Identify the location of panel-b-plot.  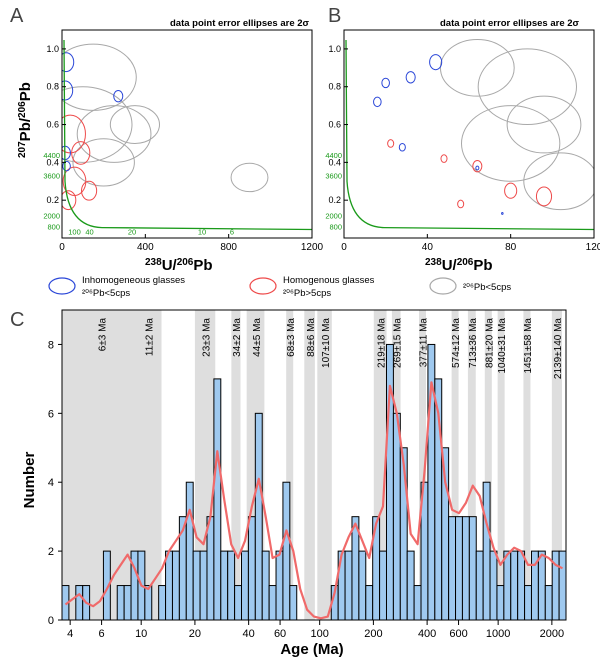
(469, 134).